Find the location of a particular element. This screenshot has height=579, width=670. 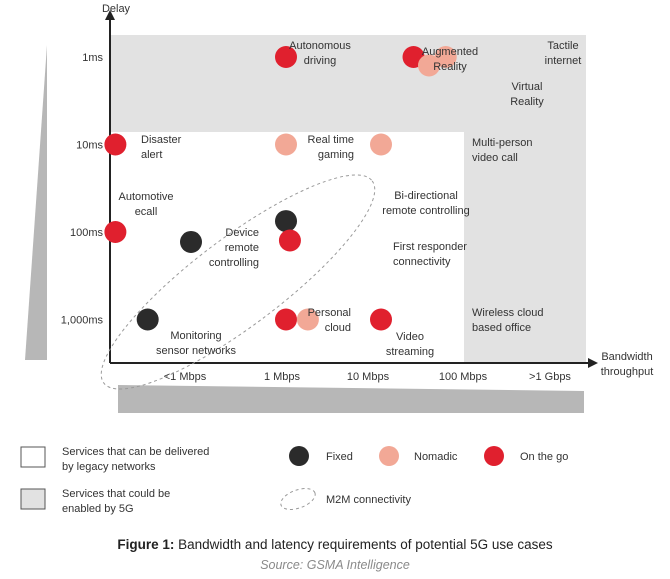

point-label: Real time gaming is located at coordinates (331, 147).